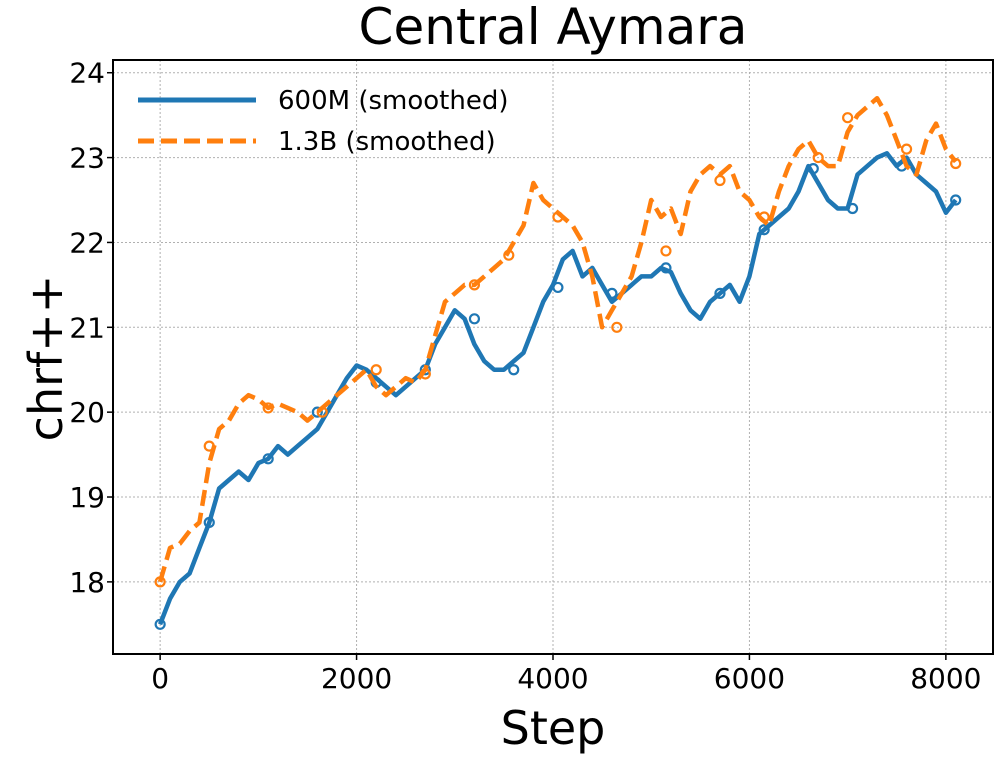 The width and height of the screenshot is (997, 757). Describe the element at coordinates (87, 582) in the screenshot. I see `y-tick-label: 18` at that location.